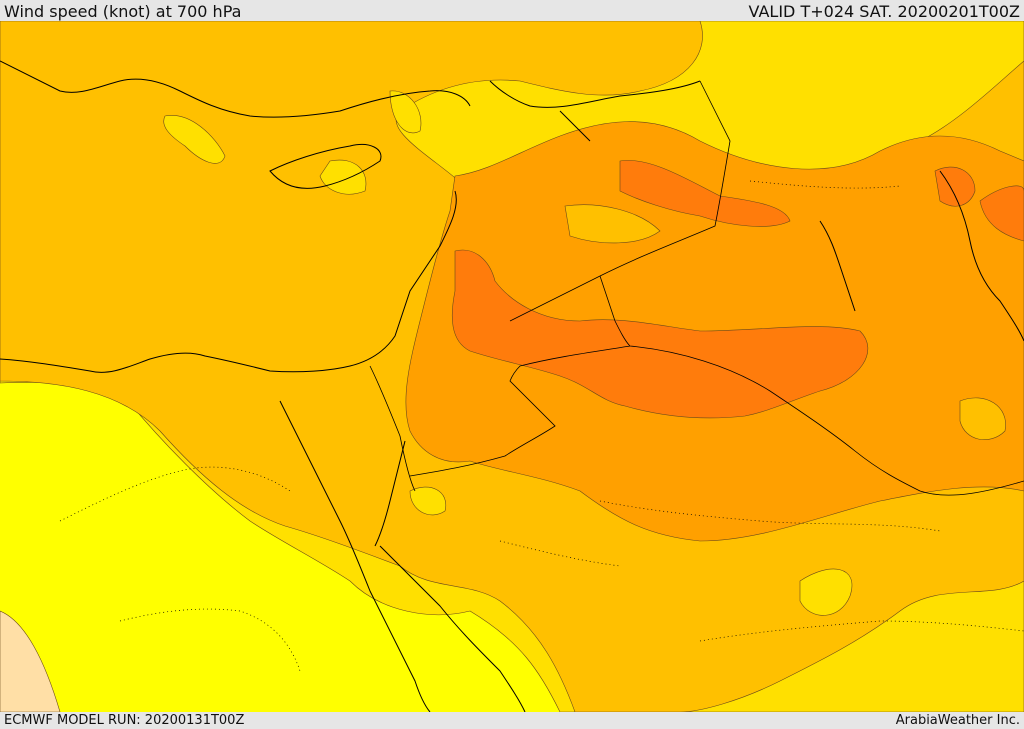 The height and width of the screenshot is (729, 1024). What do you see at coordinates (884, 11) in the screenshot?
I see `valid-time-label: VALID T+024 SAT. 20200201T00Z` at bounding box center [884, 11].